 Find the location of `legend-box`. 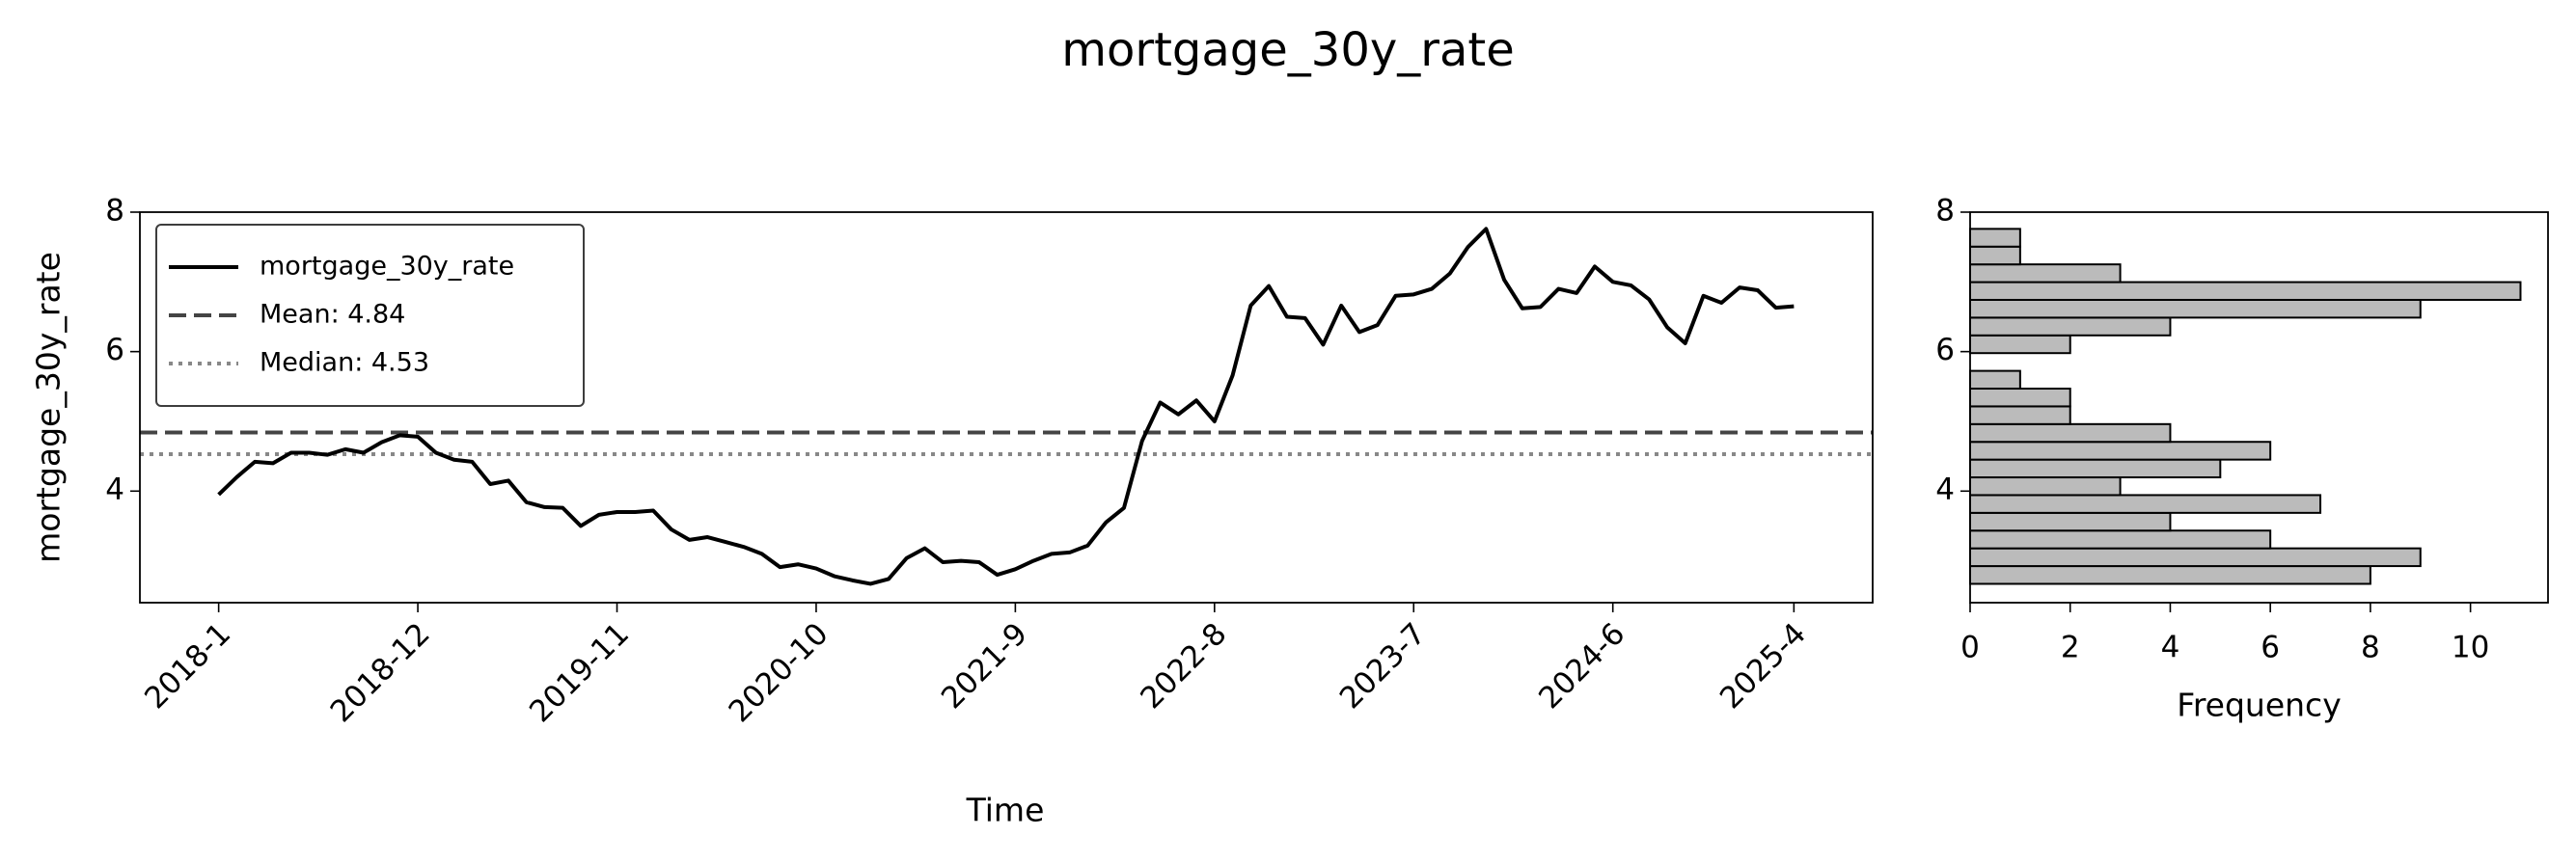

legend-box is located at coordinates (370, 315).